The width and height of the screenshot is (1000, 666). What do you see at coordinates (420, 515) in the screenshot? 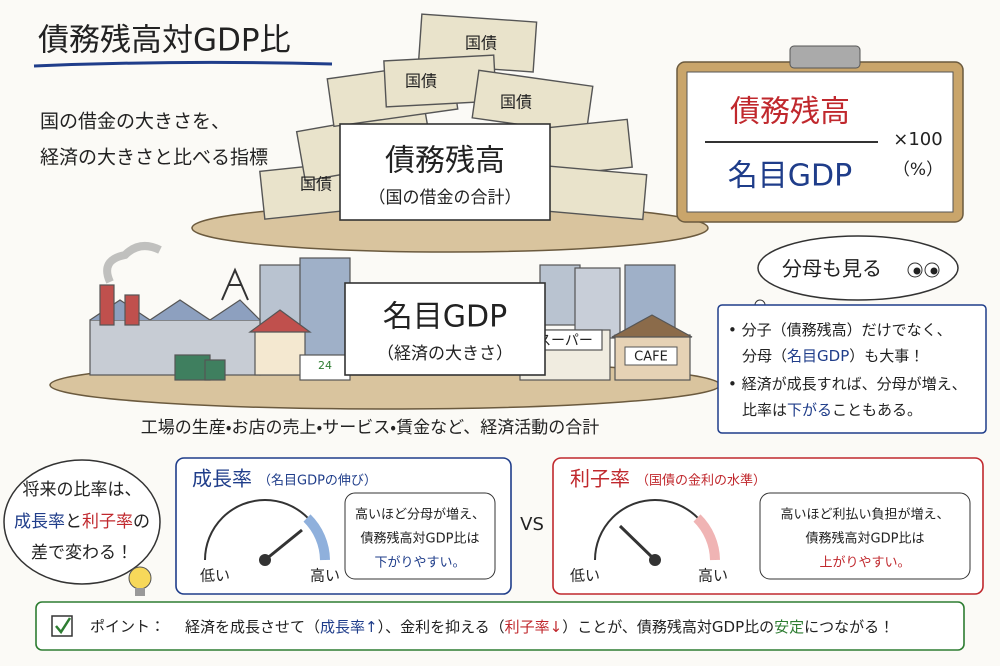
I see `growth-line: 高いほど分母が増え、` at bounding box center [420, 515].